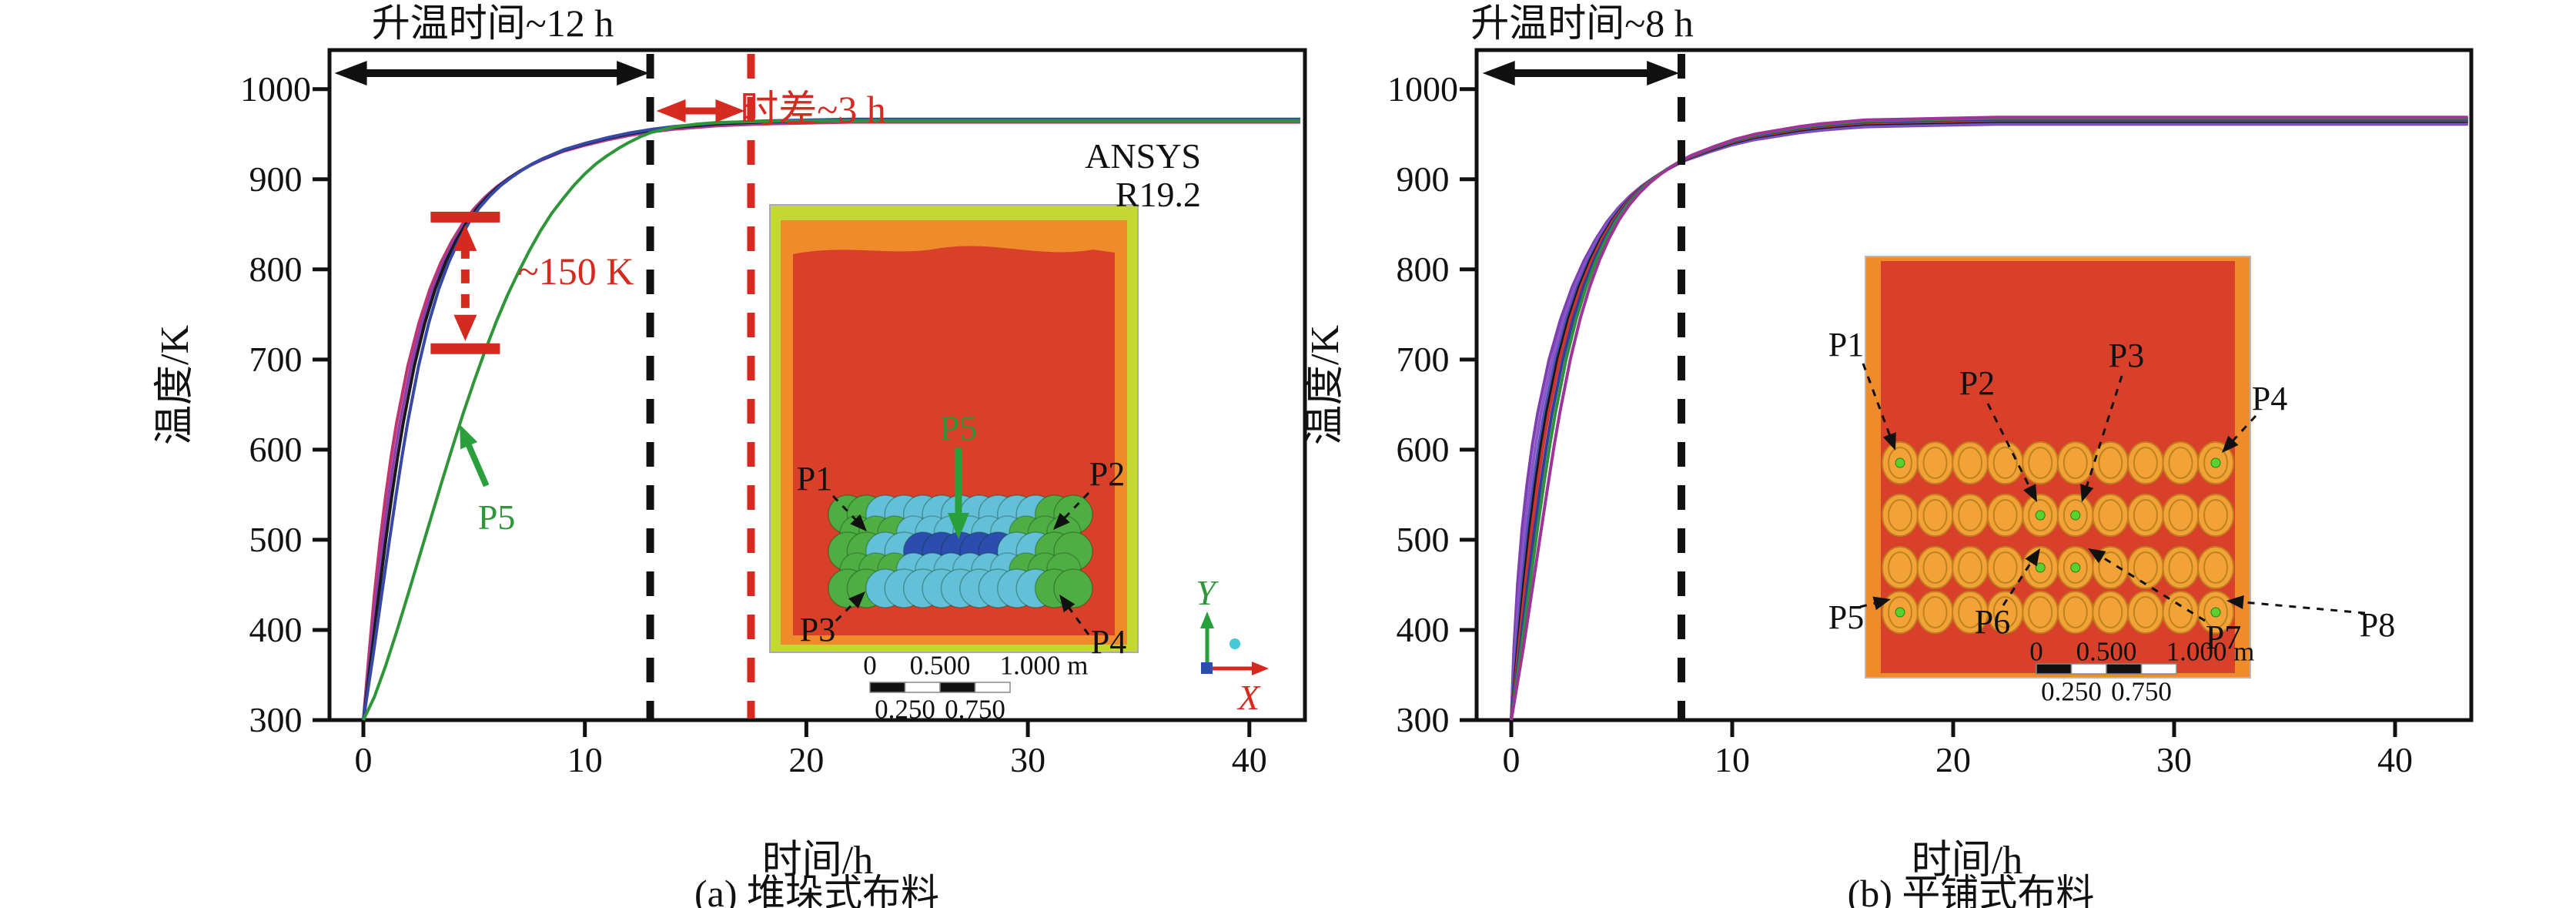  I want to click on panel-a-y-tick-label: 400, so click(276, 629).